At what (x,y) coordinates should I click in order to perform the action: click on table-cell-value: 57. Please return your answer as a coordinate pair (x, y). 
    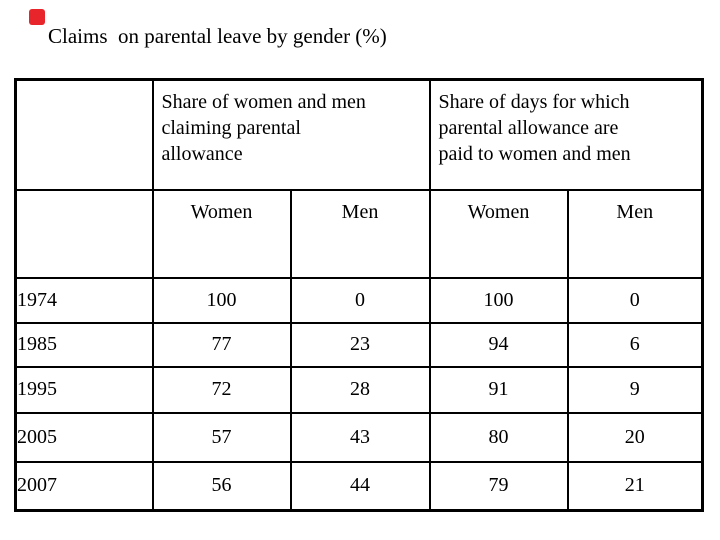
    Looking at the image, I should click on (221, 437).